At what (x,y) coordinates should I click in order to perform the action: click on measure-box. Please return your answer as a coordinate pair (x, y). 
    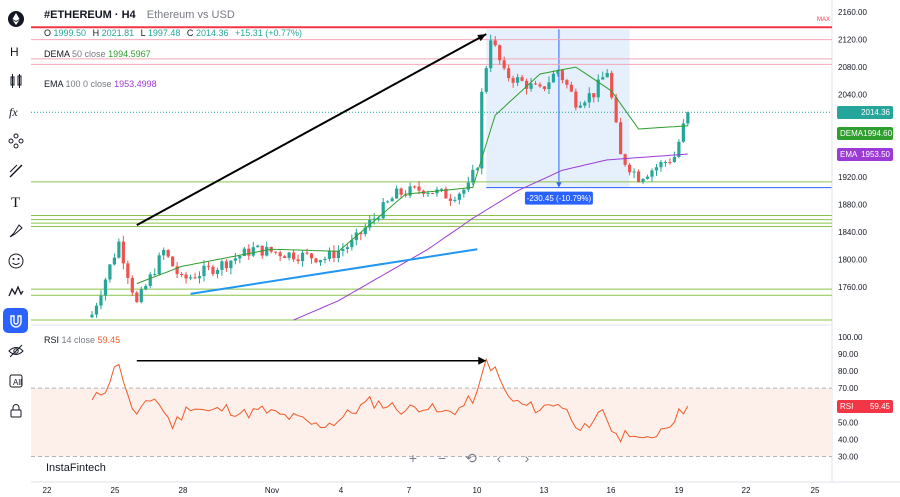
    Looking at the image, I should click on (558, 108).